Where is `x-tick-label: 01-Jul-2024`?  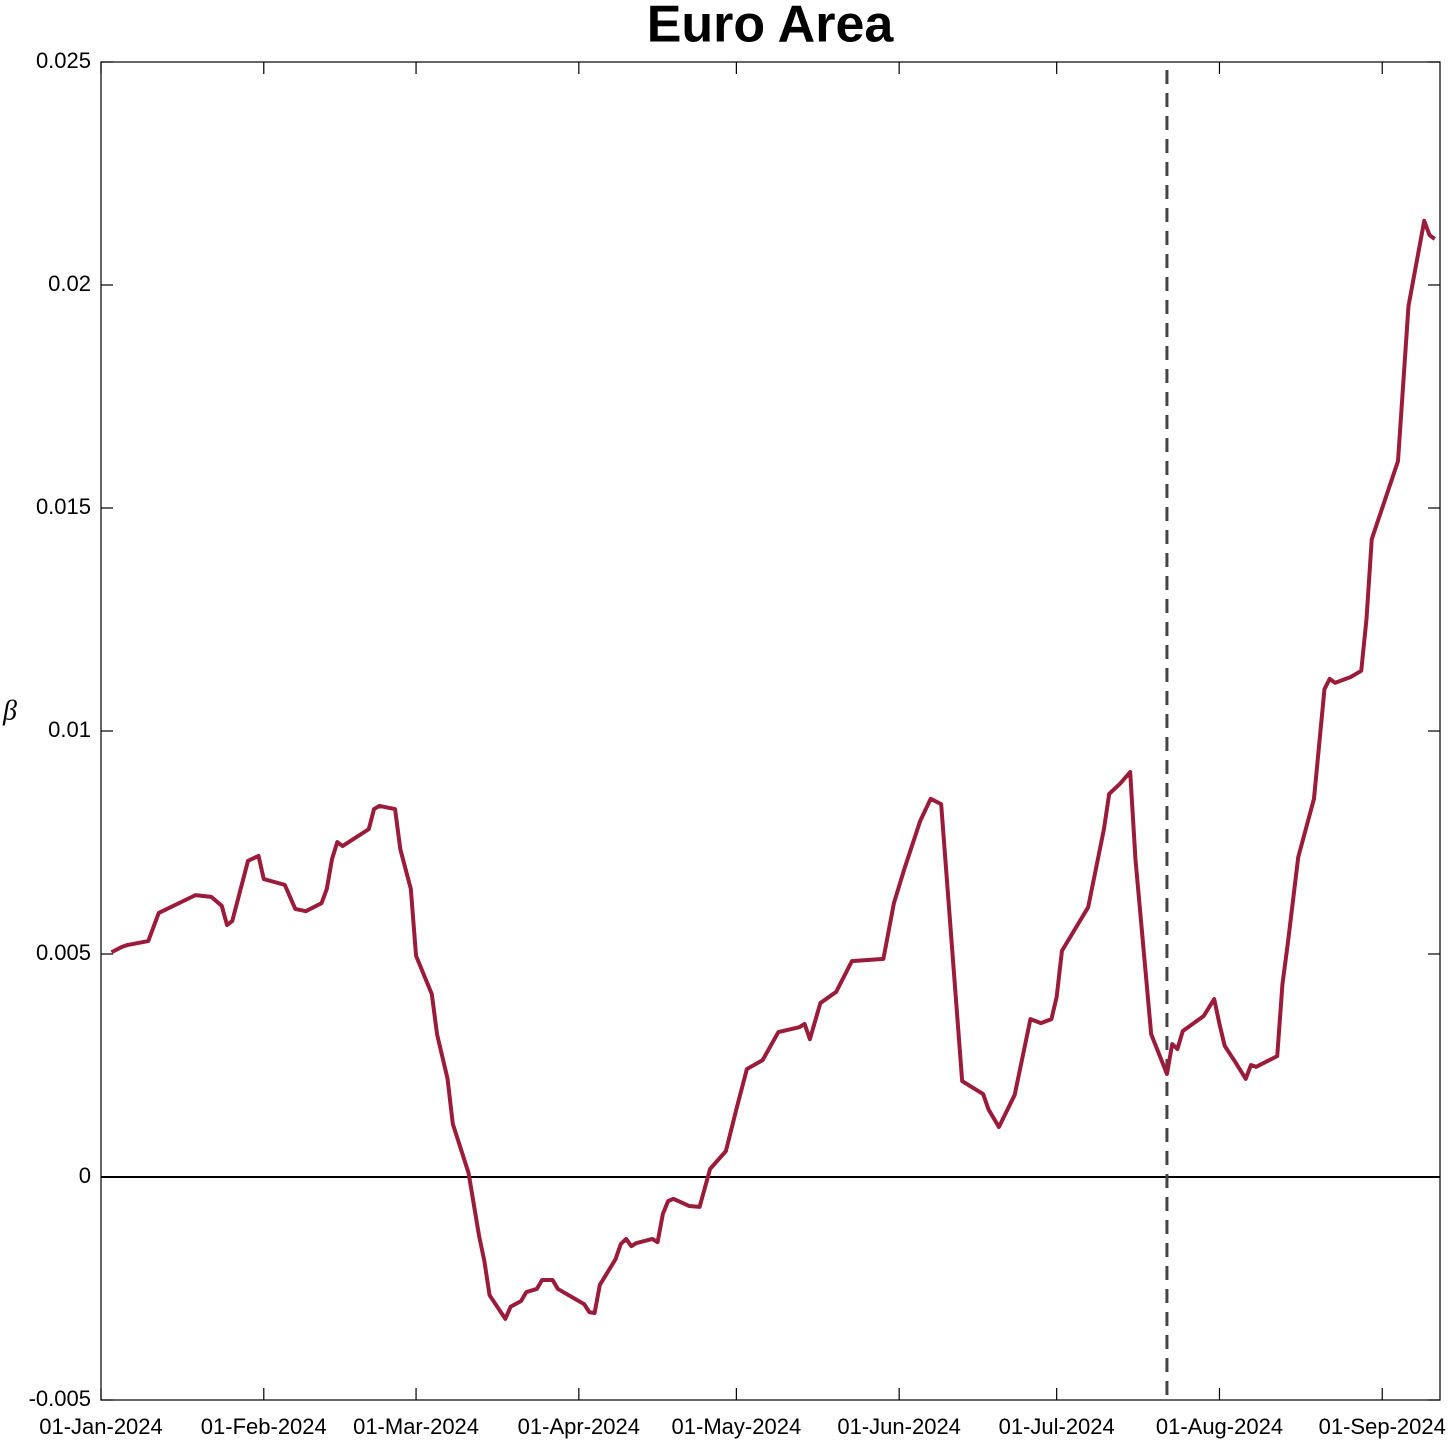
x-tick-label: 01-Jul-2024 is located at coordinates (1057, 1426).